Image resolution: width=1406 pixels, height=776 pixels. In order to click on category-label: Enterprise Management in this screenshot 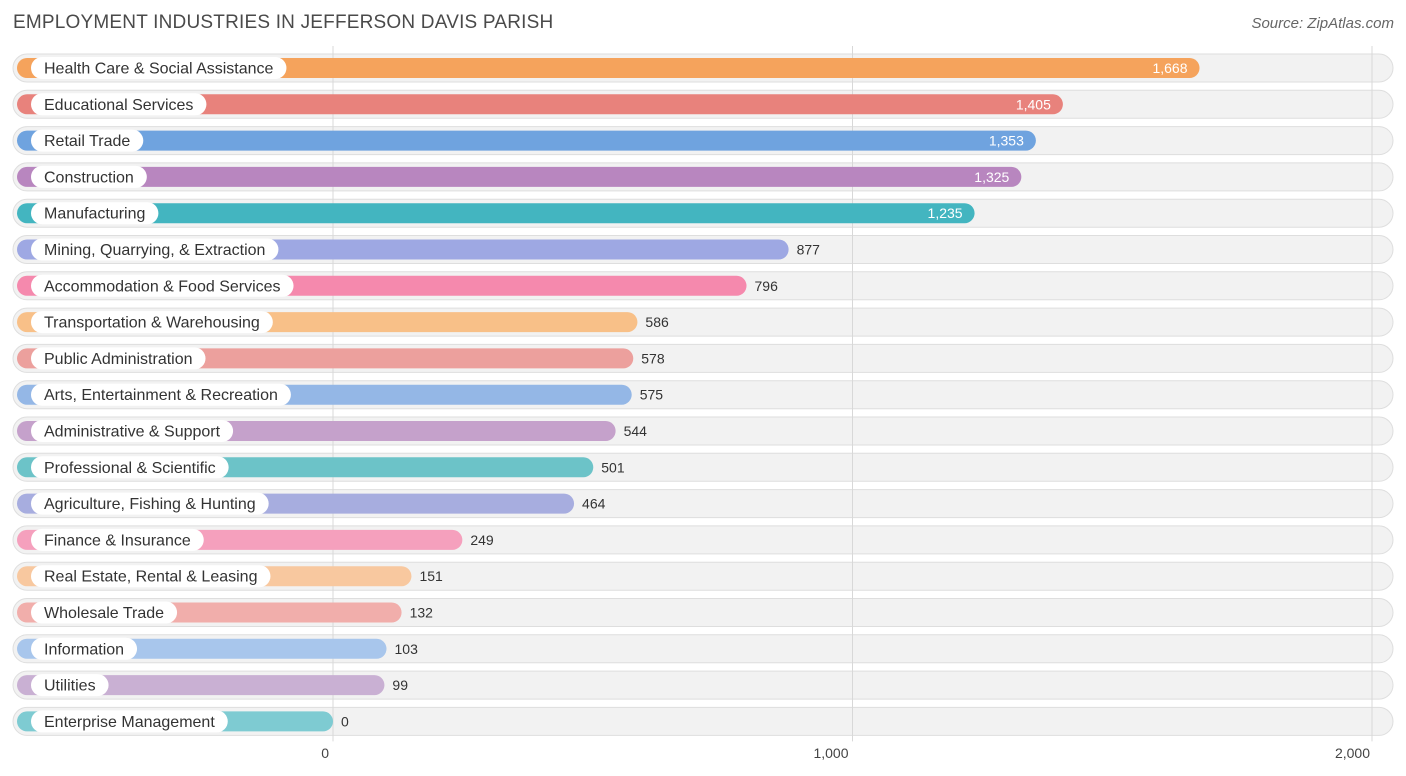, I will do `click(129, 722)`.